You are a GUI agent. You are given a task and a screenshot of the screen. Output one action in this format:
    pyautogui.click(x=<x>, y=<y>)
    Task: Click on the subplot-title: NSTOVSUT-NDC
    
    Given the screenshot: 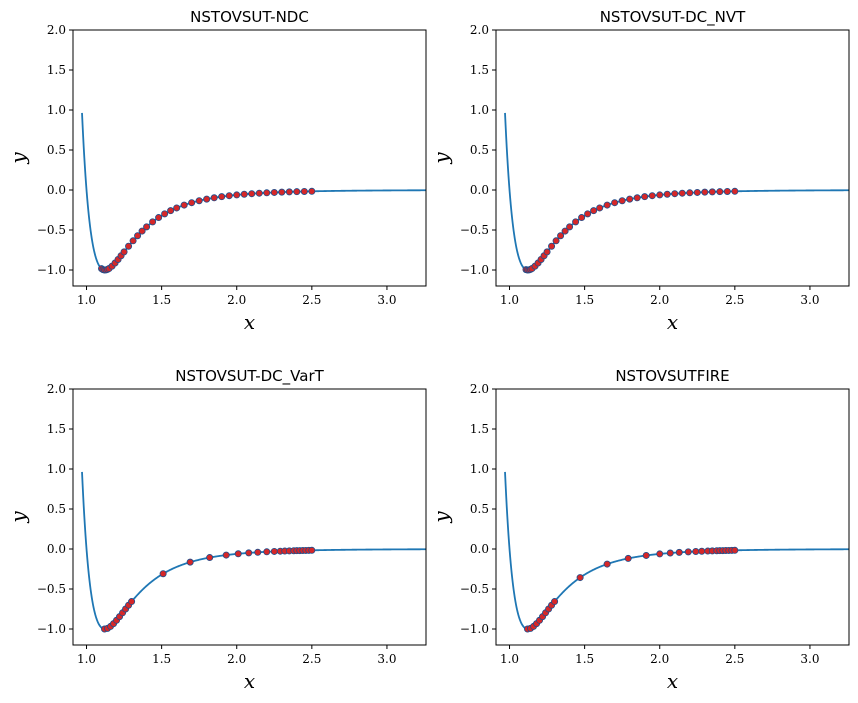 What is the action you would take?
    pyautogui.click(x=249, y=17)
    